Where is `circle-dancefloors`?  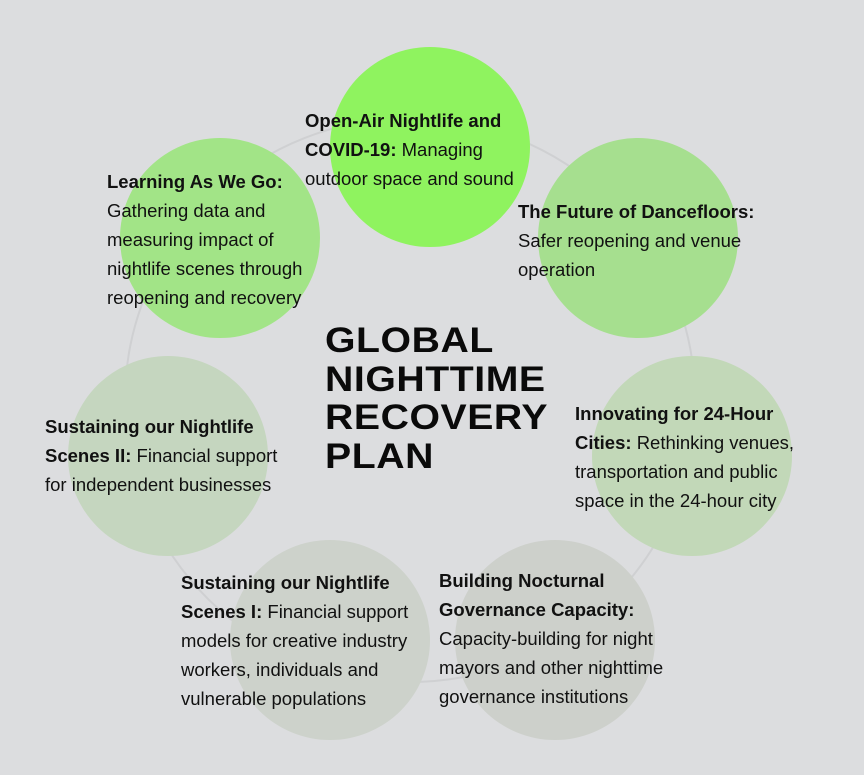 circle-dancefloors is located at coordinates (638, 238).